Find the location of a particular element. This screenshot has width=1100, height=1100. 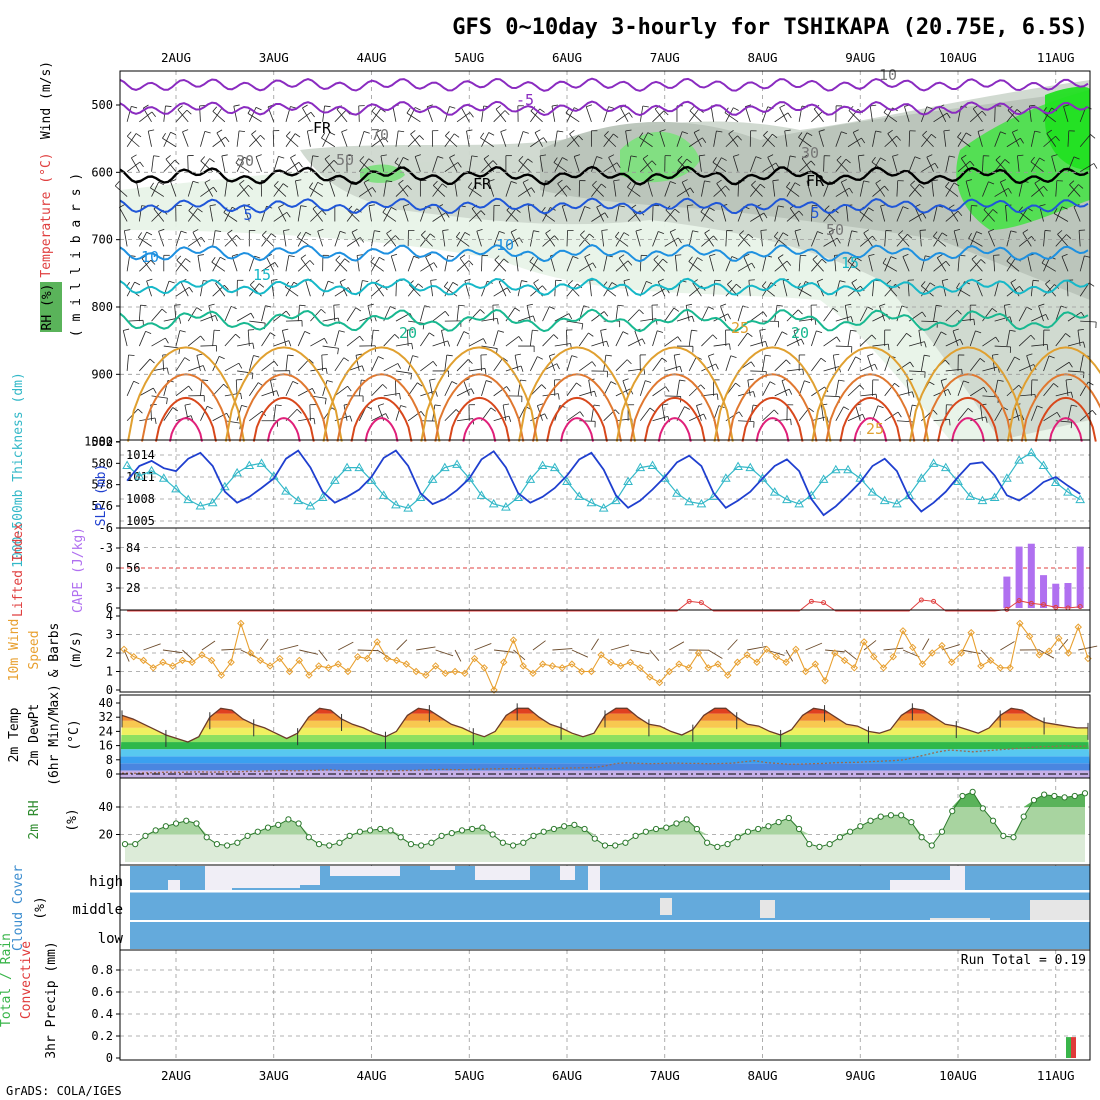

temp-lobe-contour is located at coordinates (968, 429).